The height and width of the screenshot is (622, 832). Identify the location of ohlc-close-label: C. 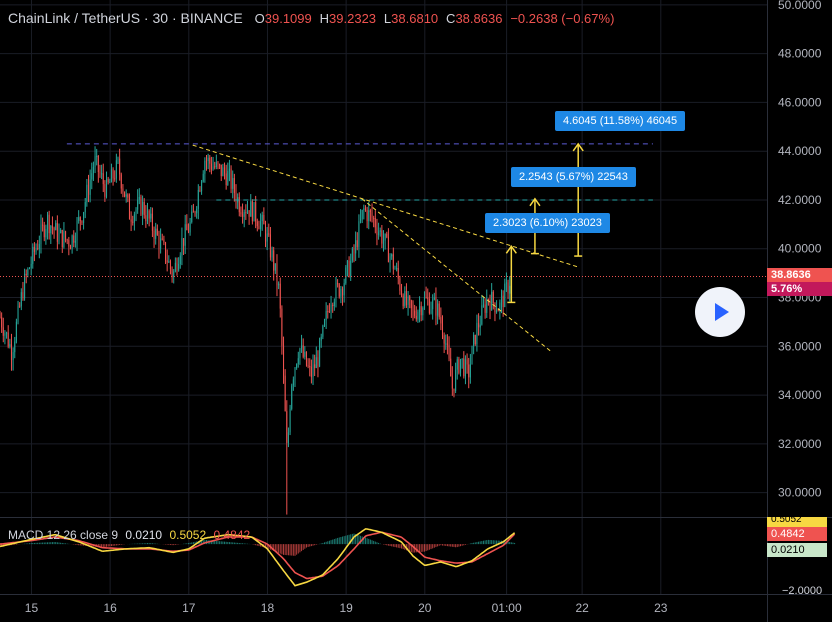
(451, 18).